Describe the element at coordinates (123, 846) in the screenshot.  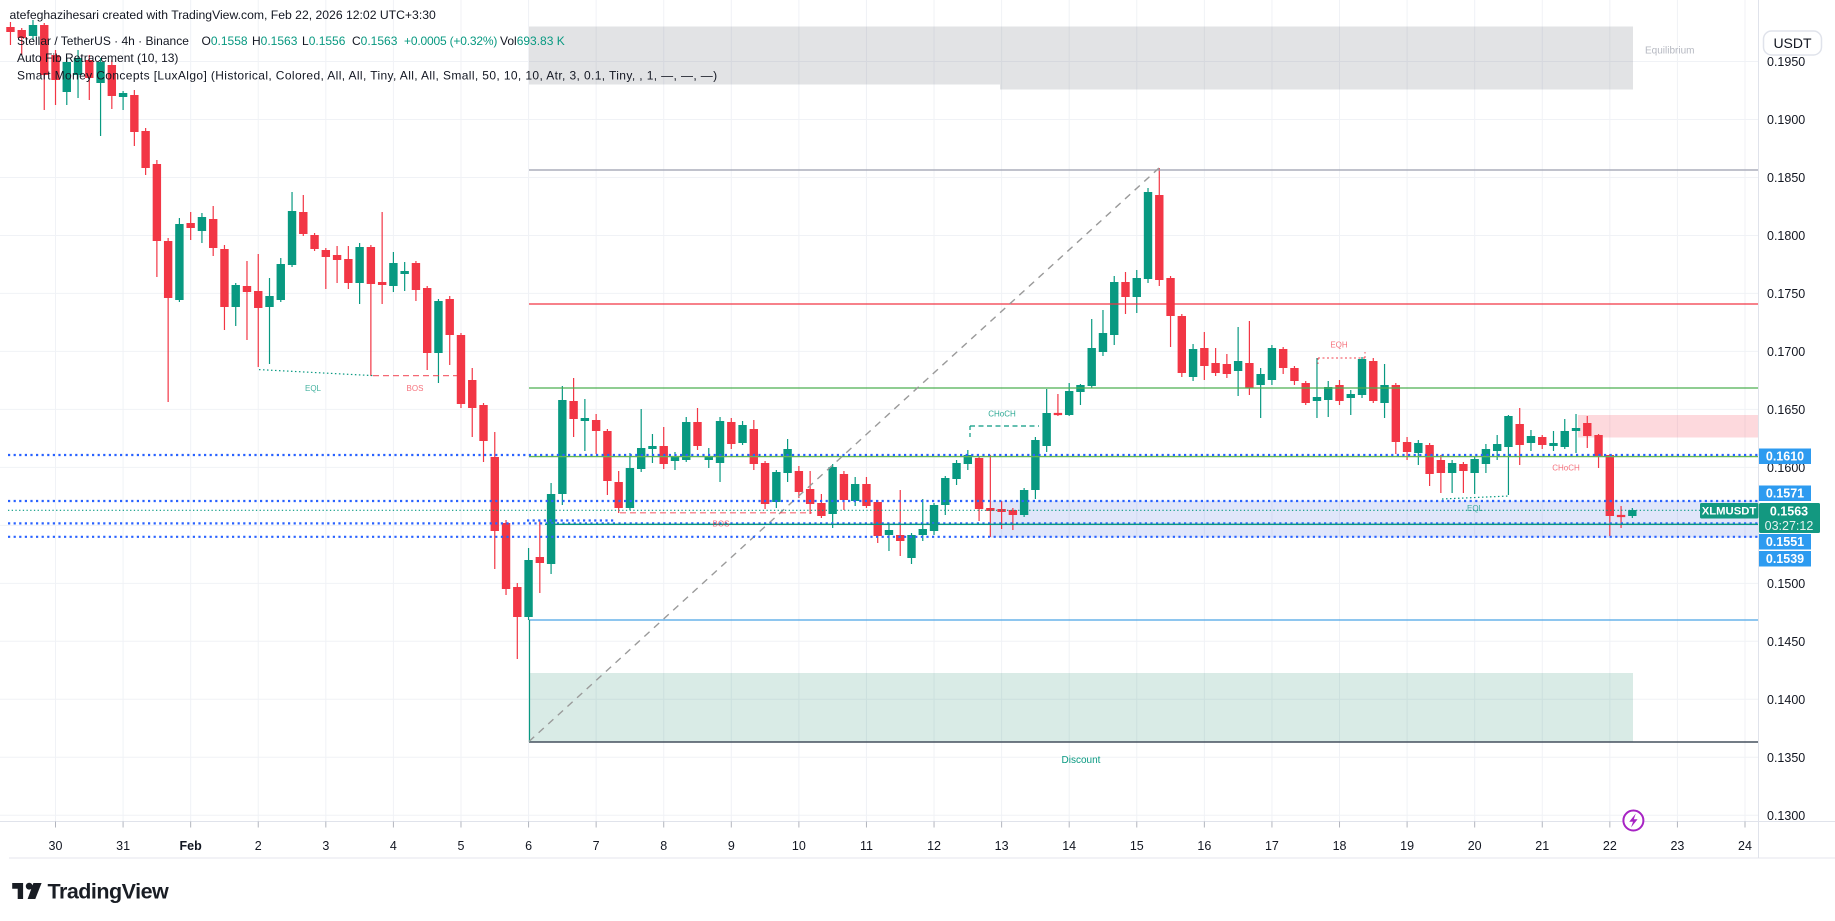
I see `svg-text: 31` at that location.